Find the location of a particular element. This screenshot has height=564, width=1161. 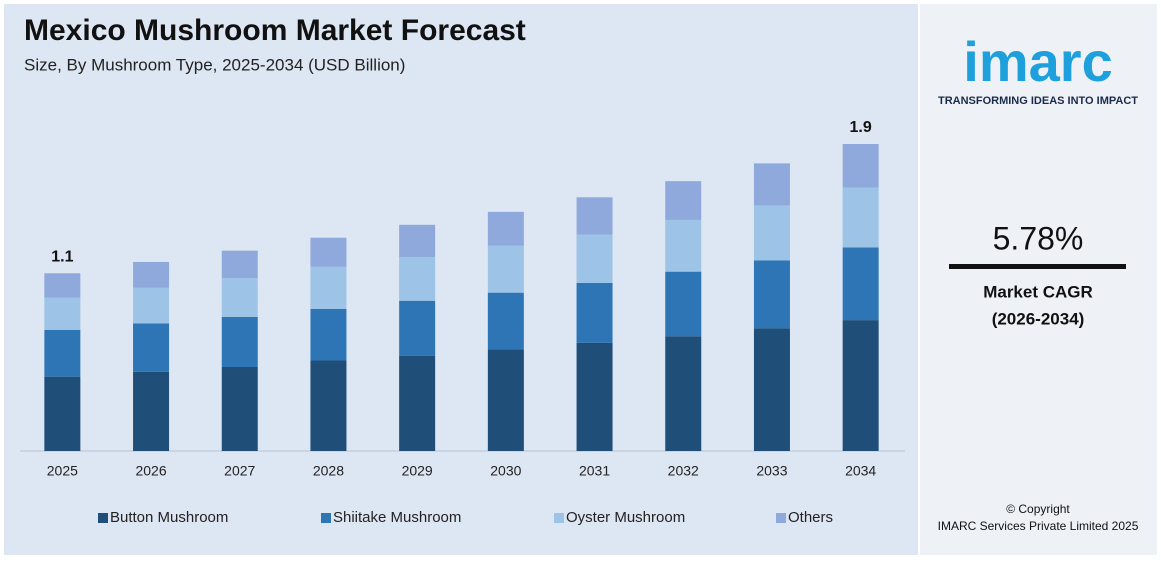

x-tick-label: 2031 is located at coordinates (594, 471).